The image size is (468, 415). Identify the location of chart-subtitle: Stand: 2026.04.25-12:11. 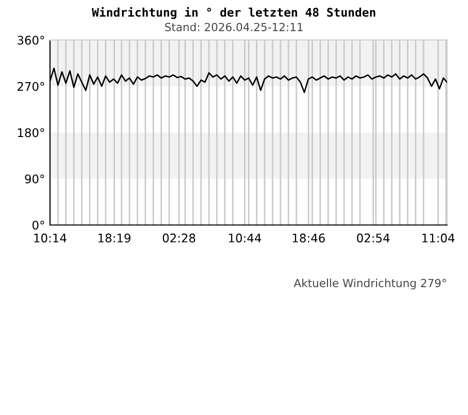
(234, 27).